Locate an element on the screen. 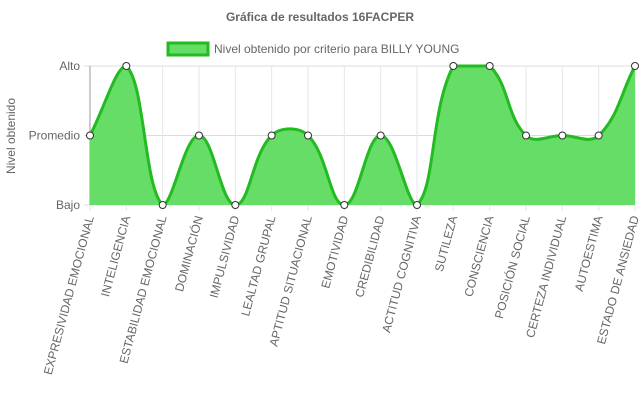  x-tick-label: AUTOESTIMA is located at coordinates (589, 253).